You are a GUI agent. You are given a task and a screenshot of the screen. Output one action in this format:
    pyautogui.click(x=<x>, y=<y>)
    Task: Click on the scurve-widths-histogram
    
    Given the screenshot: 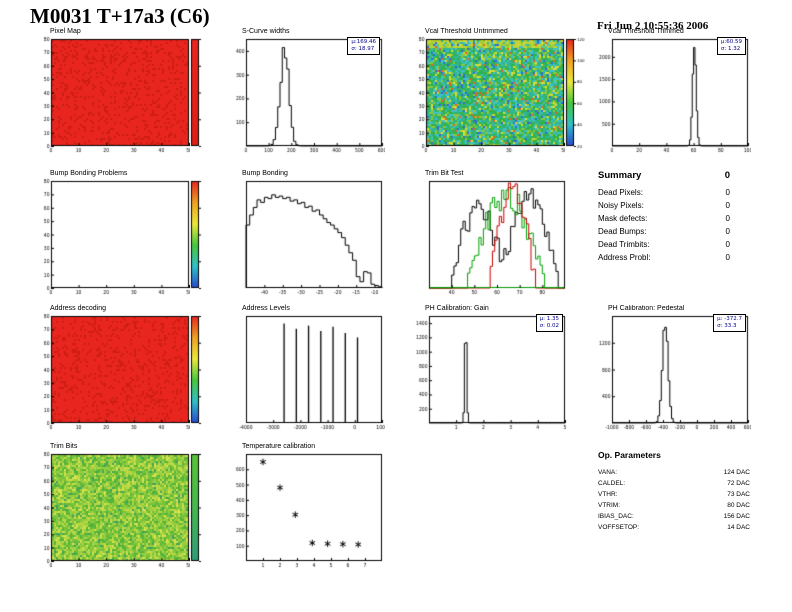 What is the action you would take?
    pyautogui.click(x=307, y=96)
    